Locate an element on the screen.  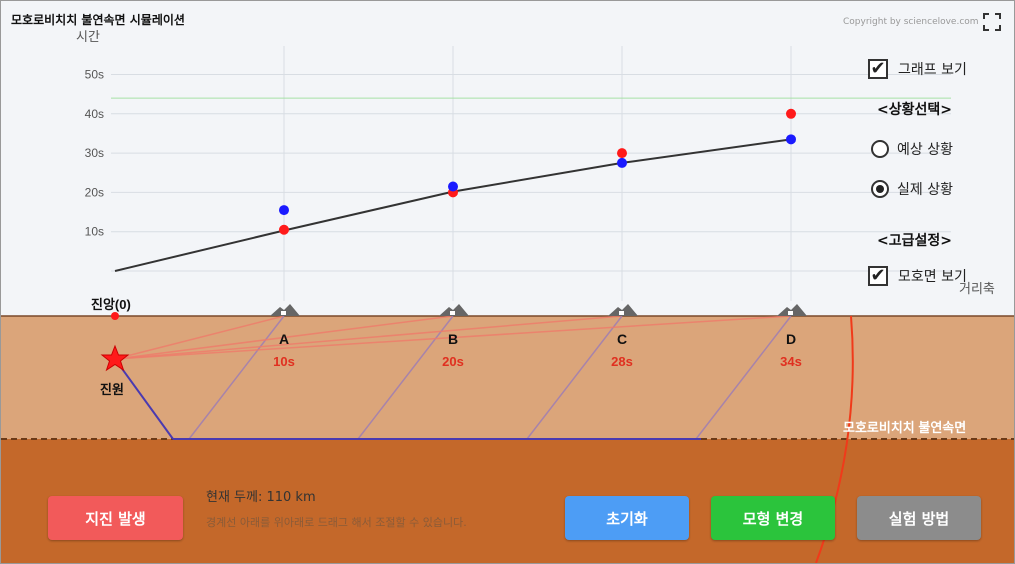
radio-actual: 실제 상황 is located at coordinates (912, 189).